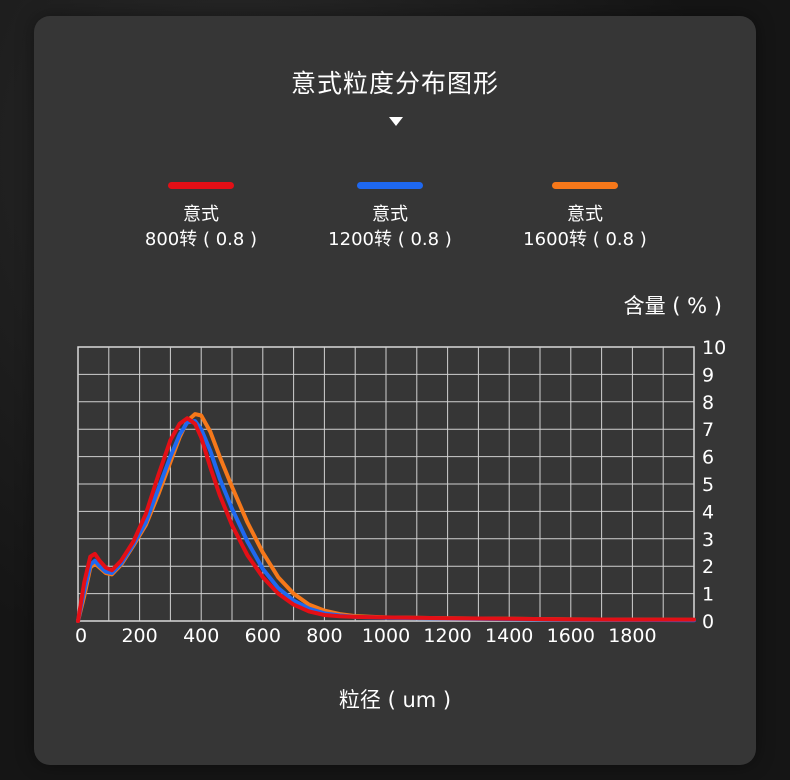 Image resolution: width=790 pixels, height=780 pixels. I want to click on legend-label-line2: 1200转 ( 0.8 ), so click(390, 239).